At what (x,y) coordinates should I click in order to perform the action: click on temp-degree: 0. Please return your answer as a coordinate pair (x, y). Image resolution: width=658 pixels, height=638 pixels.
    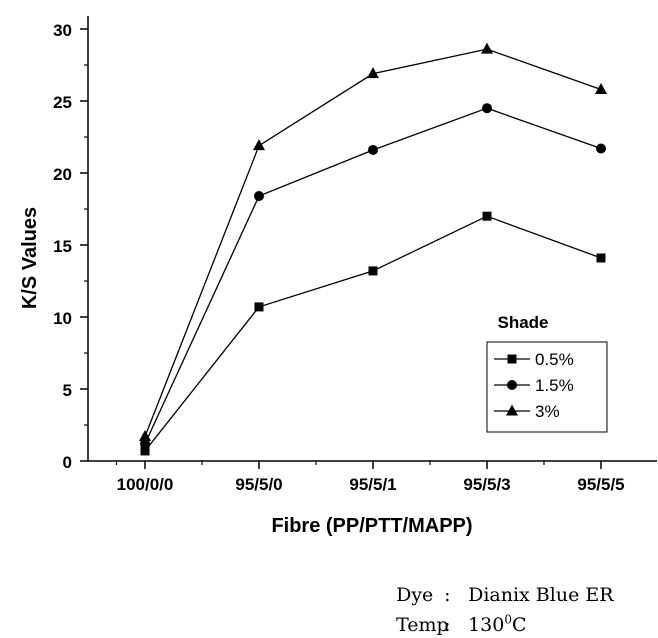
    Looking at the image, I should click on (508, 620).